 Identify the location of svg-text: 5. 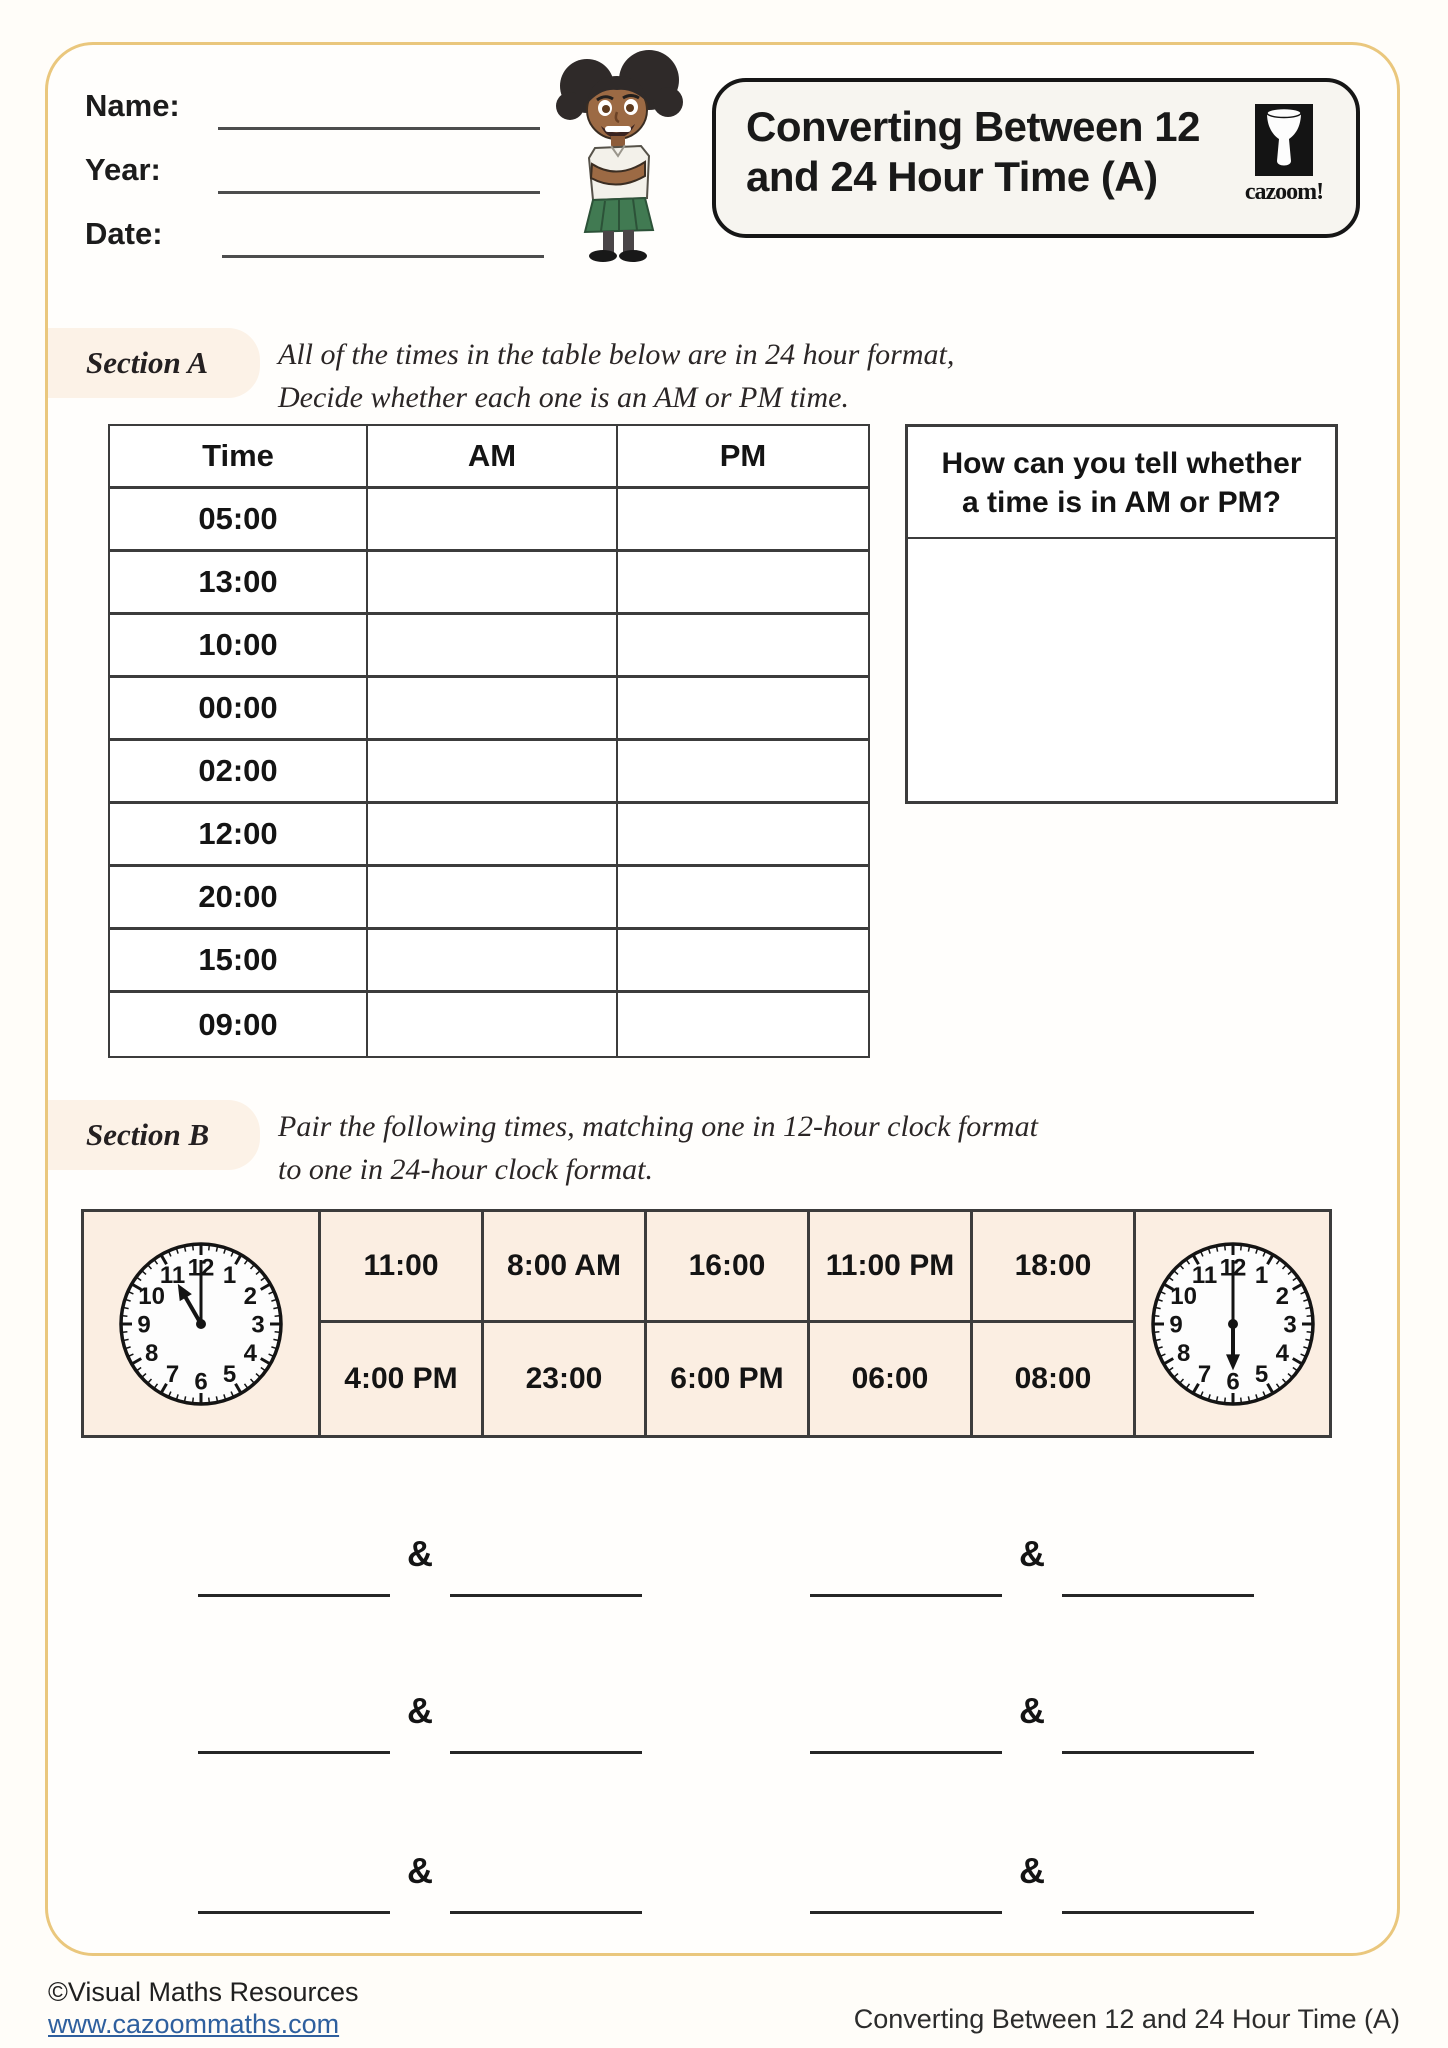
(229, 1373).